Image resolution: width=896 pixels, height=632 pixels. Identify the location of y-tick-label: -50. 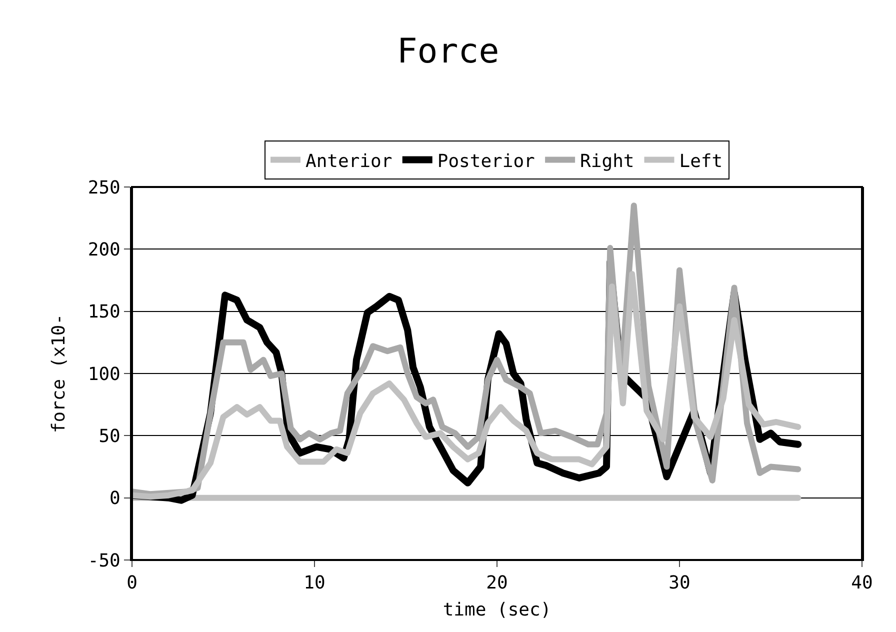
(104, 561).